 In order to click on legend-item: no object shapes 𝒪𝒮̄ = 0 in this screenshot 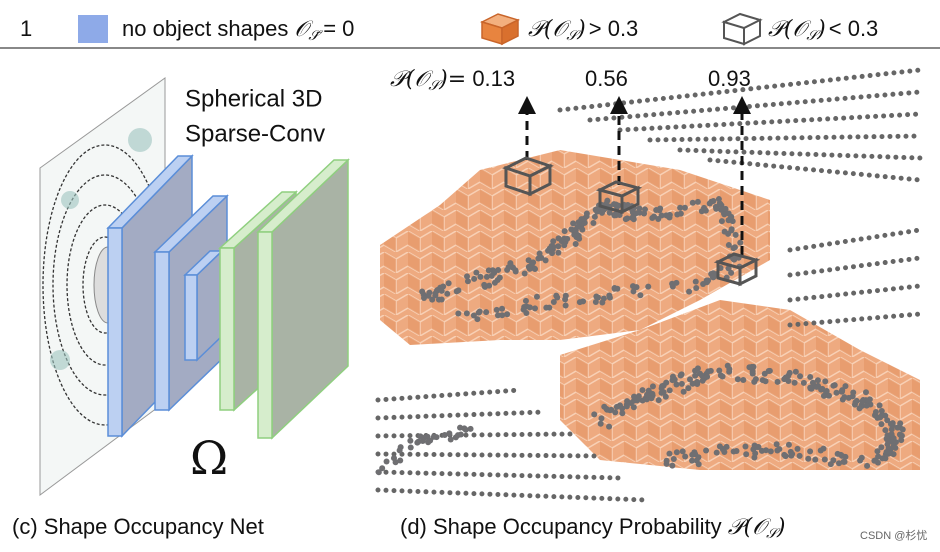, I will do `click(238, 30)`.